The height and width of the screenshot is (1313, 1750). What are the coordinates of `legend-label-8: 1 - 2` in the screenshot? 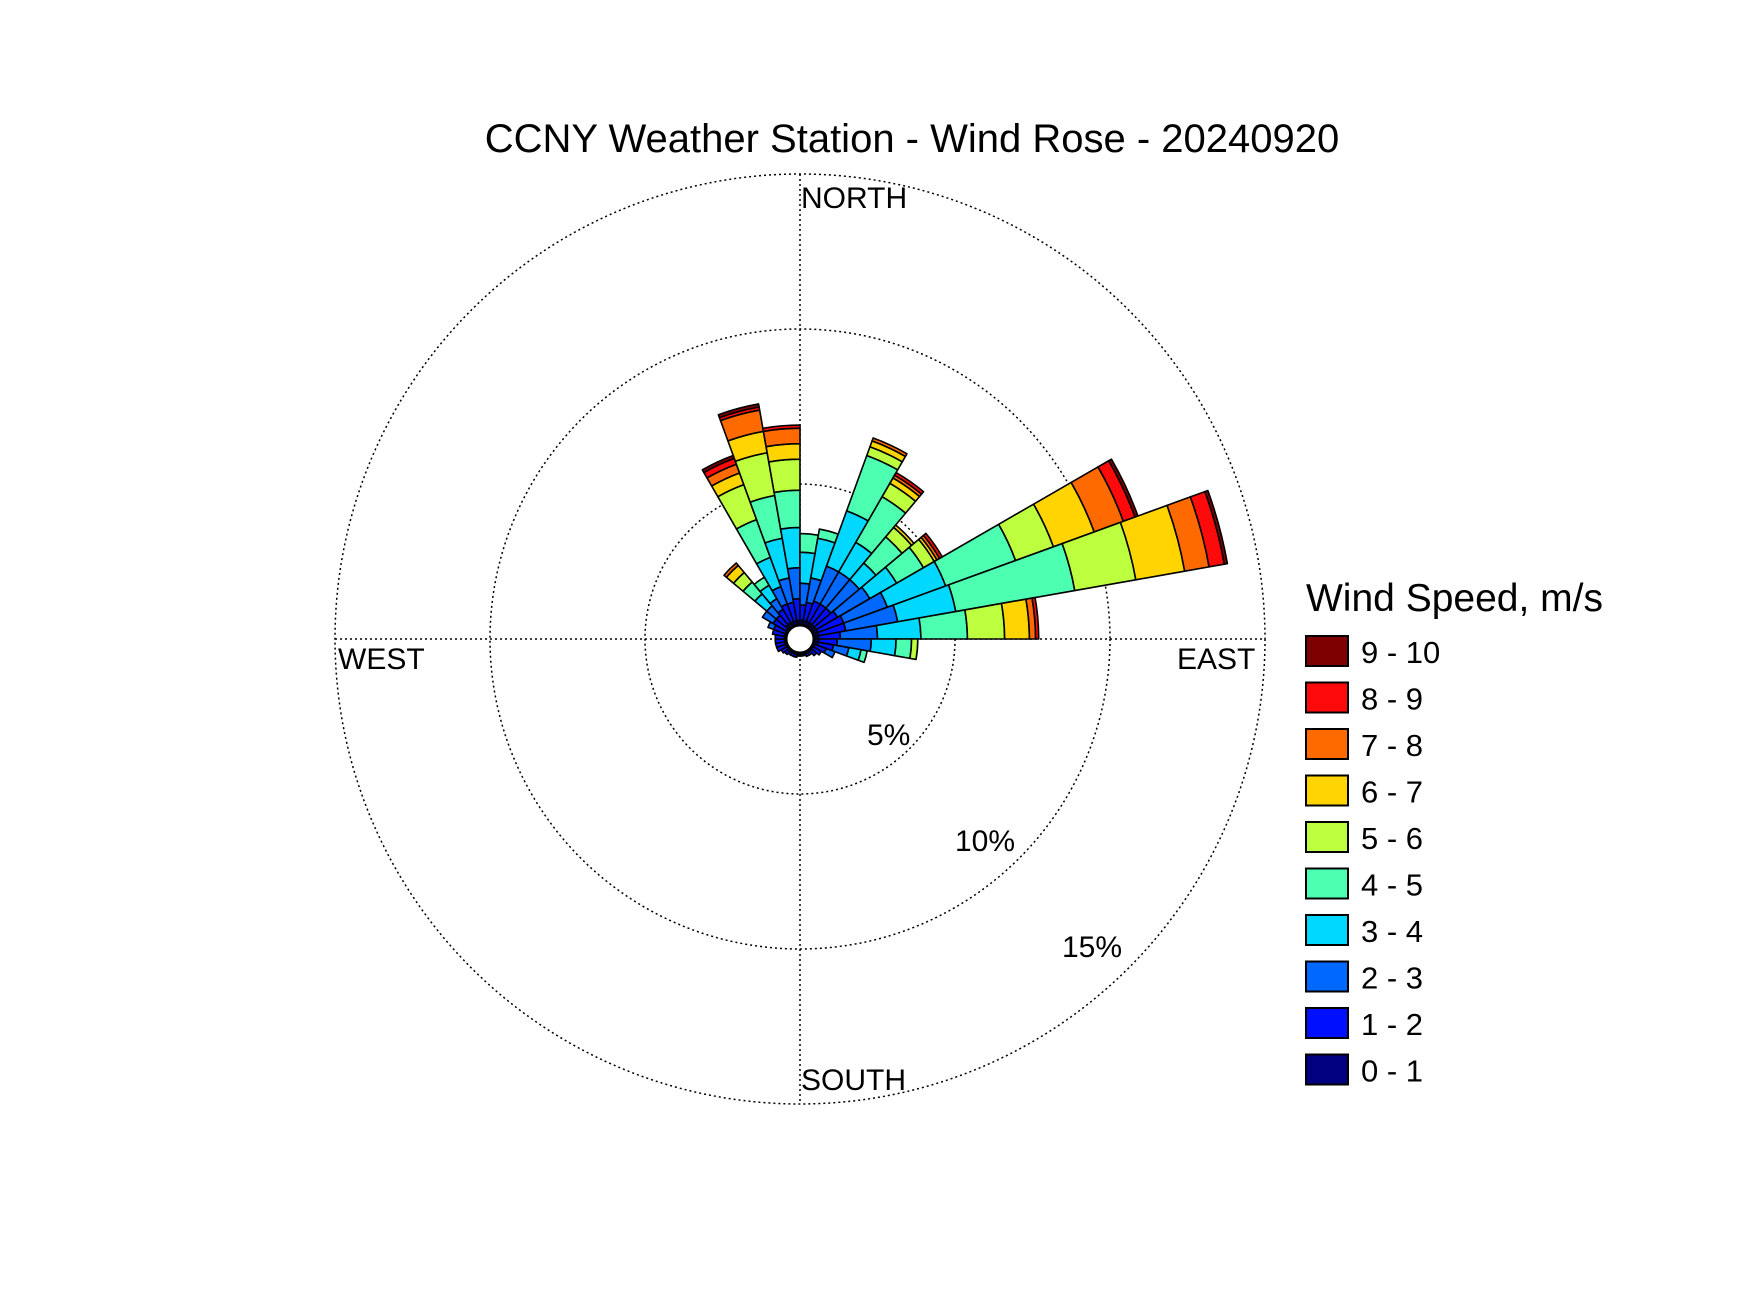 It's located at (1392, 1024).